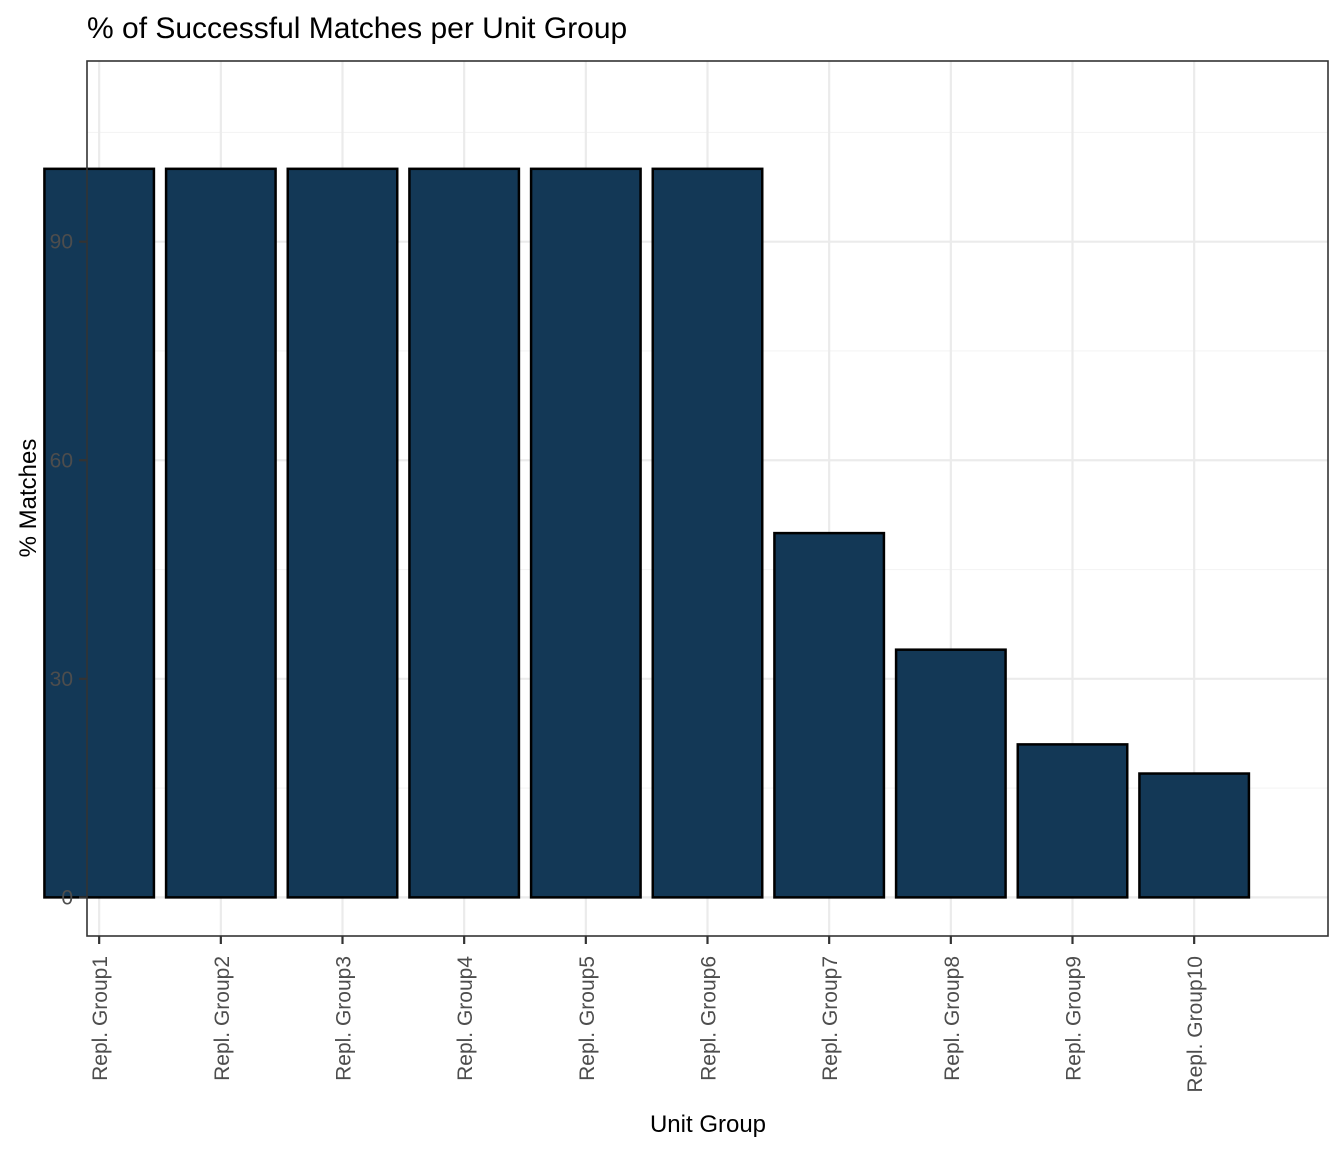 Image resolution: width=1344 pixels, height=1152 pixels. What do you see at coordinates (952, 1018) in the screenshot?
I see `x-tick-label: Repl. Group8` at bounding box center [952, 1018].